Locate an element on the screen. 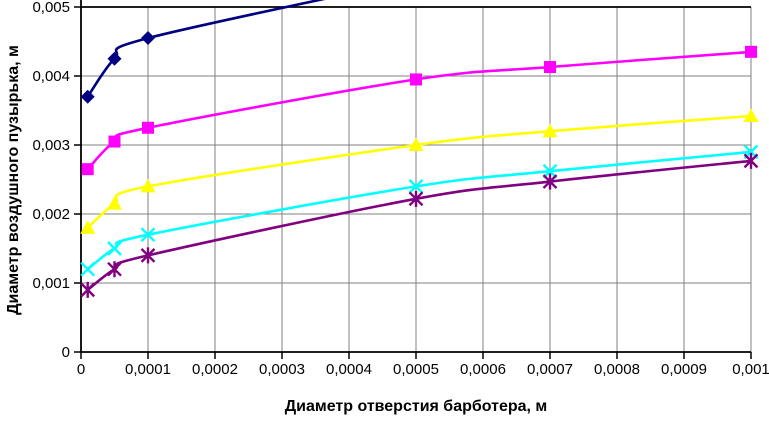 This screenshot has height=426, width=769. x-axis-title: Диаметр отверстия барботера, м is located at coordinates (416, 406).